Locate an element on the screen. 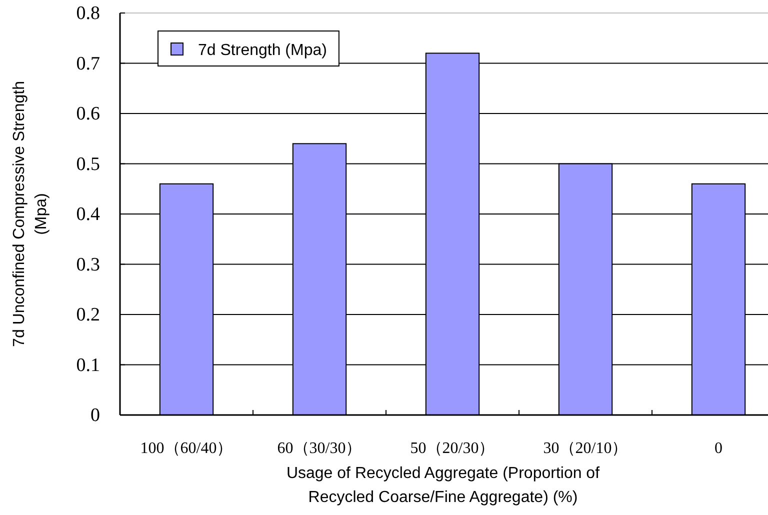 This screenshot has width=768, height=515. y-tick-label: 0.7 is located at coordinates (88, 63).